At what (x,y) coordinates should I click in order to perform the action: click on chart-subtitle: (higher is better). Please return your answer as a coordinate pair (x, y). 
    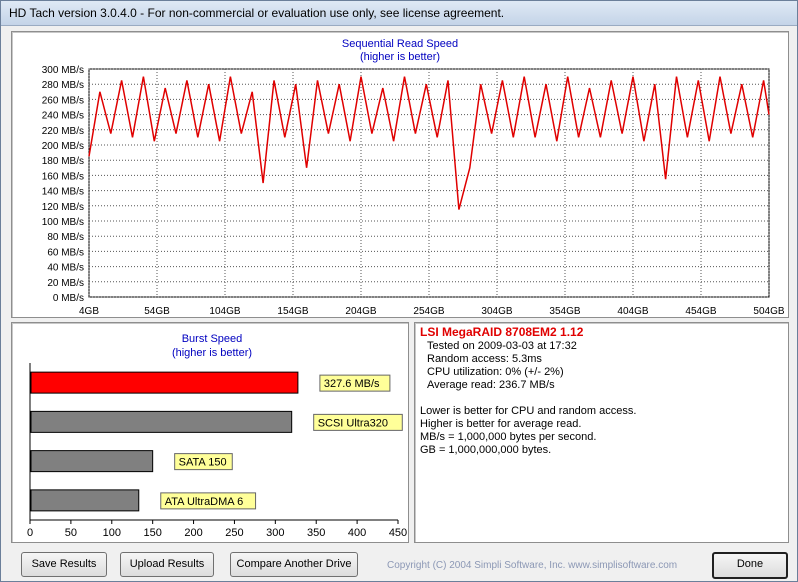
    Looking at the image, I should click on (400, 57).